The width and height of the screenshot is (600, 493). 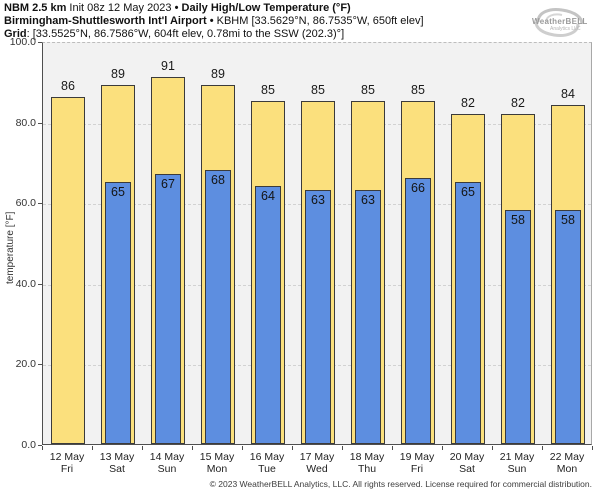 What do you see at coordinates (217, 469) in the screenshot?
I see `x-tick-day: Mon` at bounding box center [217, 469].